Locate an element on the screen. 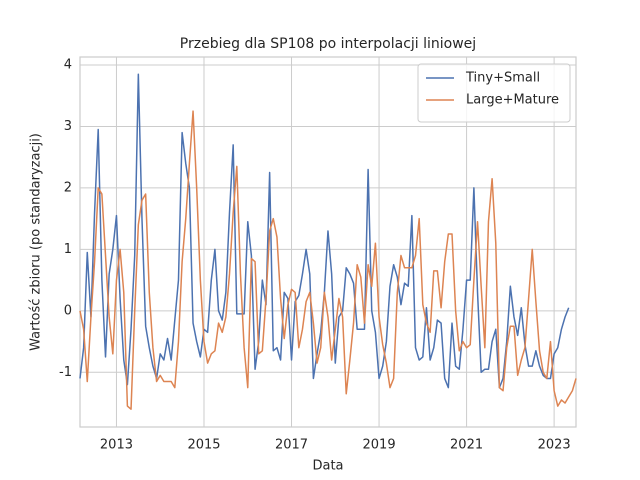 This screenshot has height=480, width=640. y-tick-label: 4 is located at coordinates (68, 64).